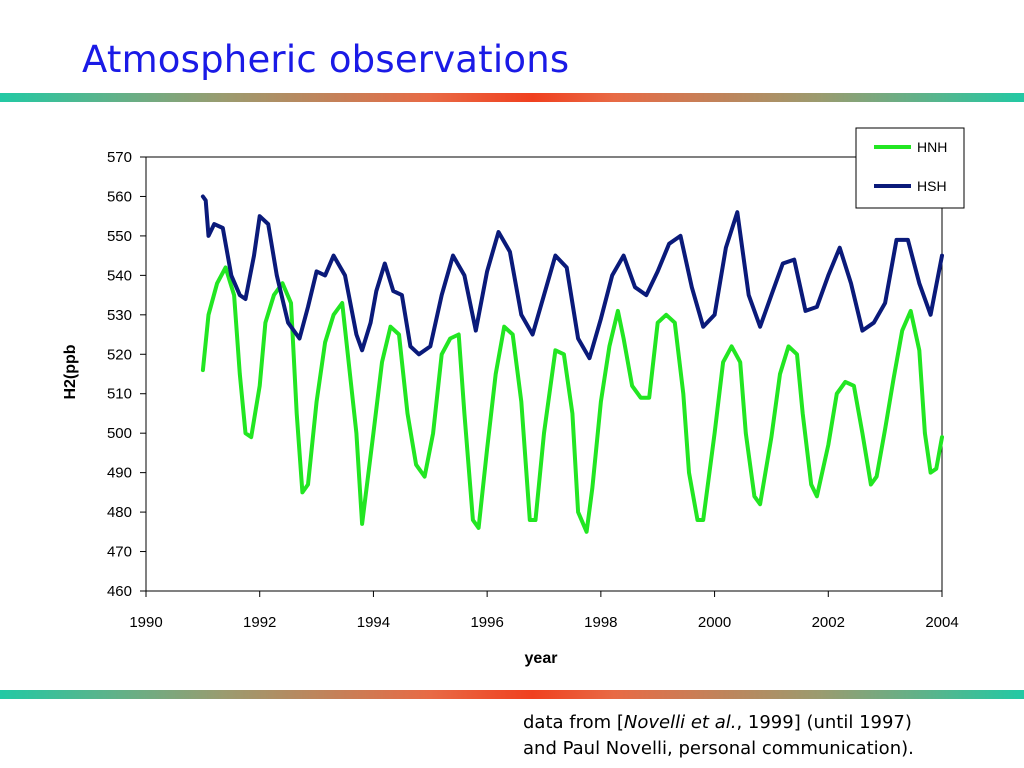 This screenshot has height=768, width=1024. I want to click on top-divider, so click(512, 97).